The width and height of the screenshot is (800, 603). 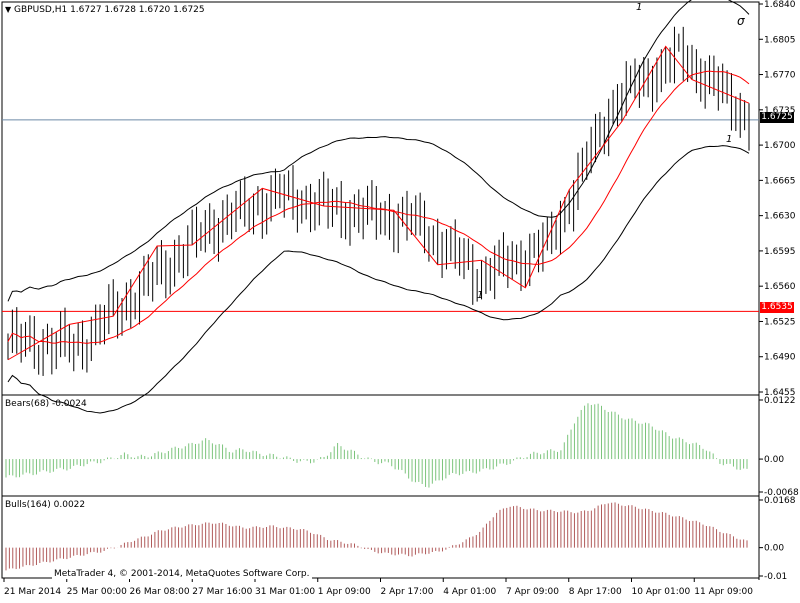 I want to click on time-axis-label: 27 Mar 16:00, so click(x=222, y=592).